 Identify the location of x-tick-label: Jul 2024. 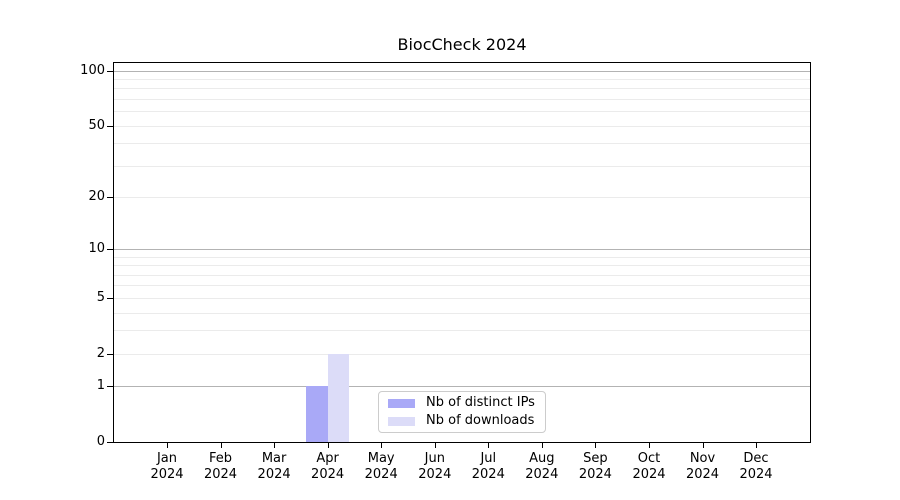
(488, 466).